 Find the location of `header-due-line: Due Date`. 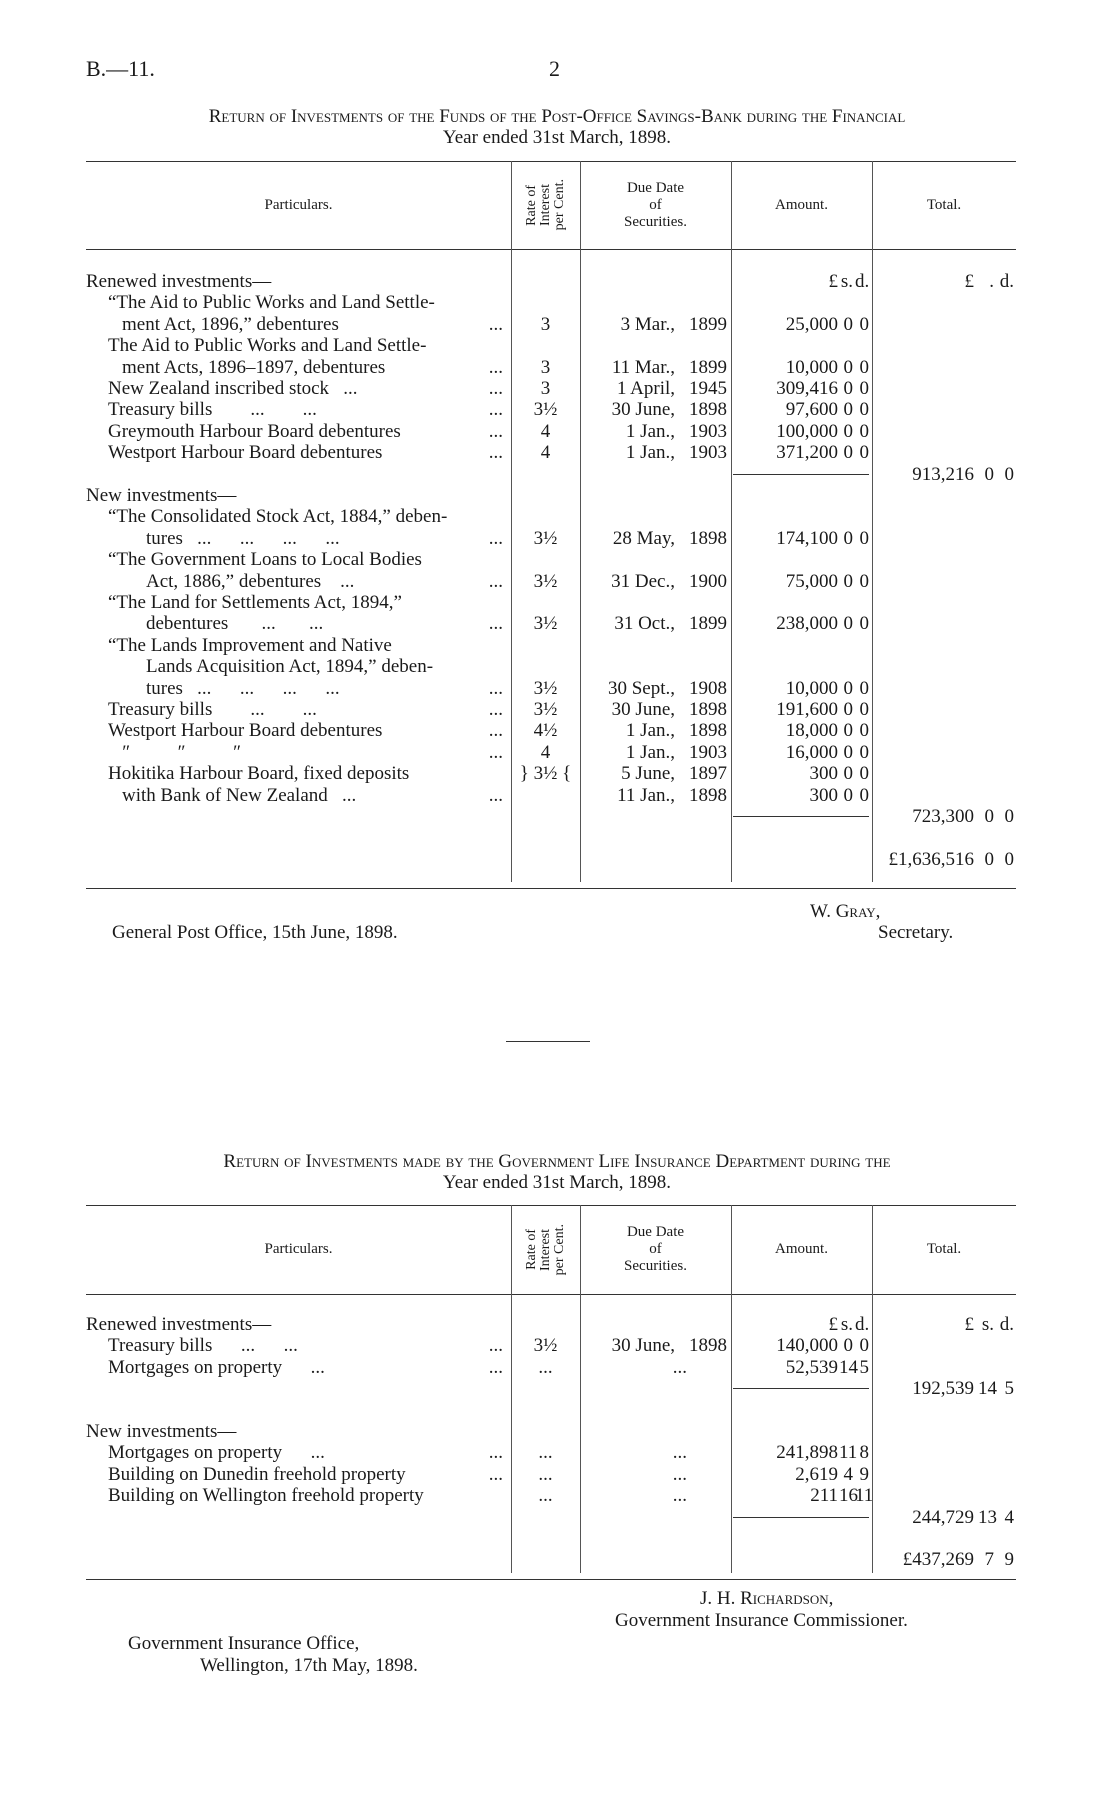

header-due-line: Due Date is located at coordinates (655, 1232).